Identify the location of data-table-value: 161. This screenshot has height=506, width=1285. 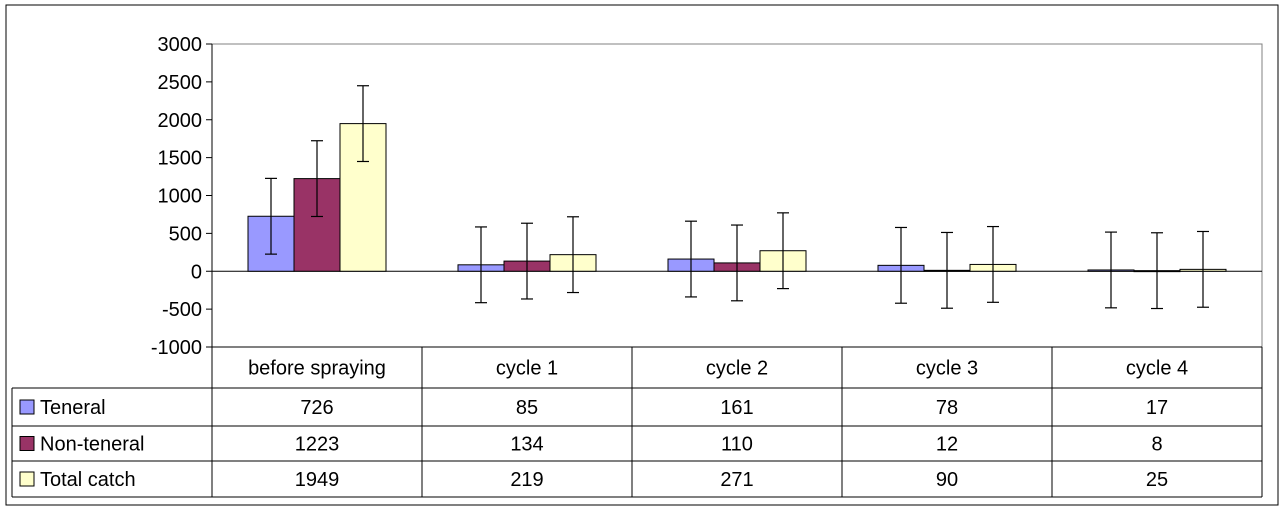
(736, 408).